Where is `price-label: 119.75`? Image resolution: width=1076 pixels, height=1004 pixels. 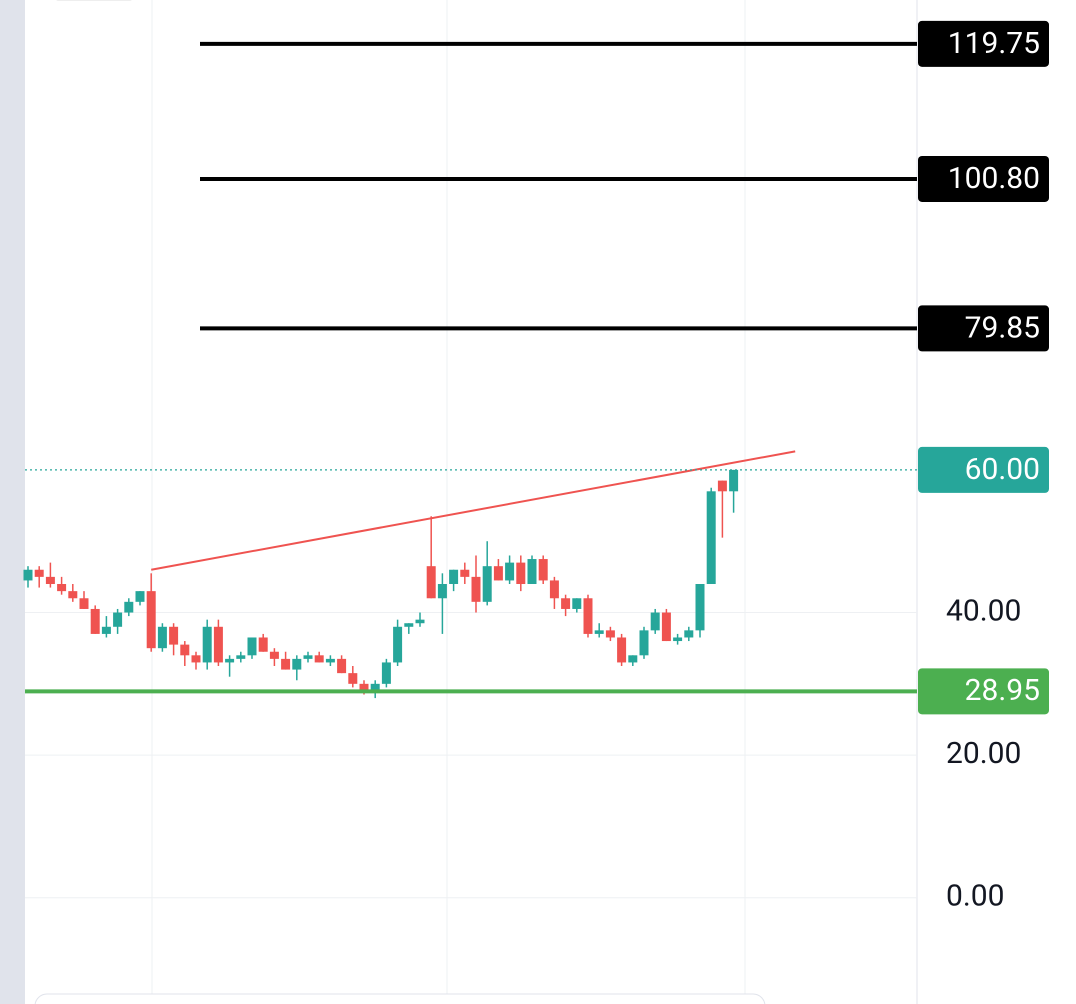 price-label: 119.75 is located at coordinates (994, 43).